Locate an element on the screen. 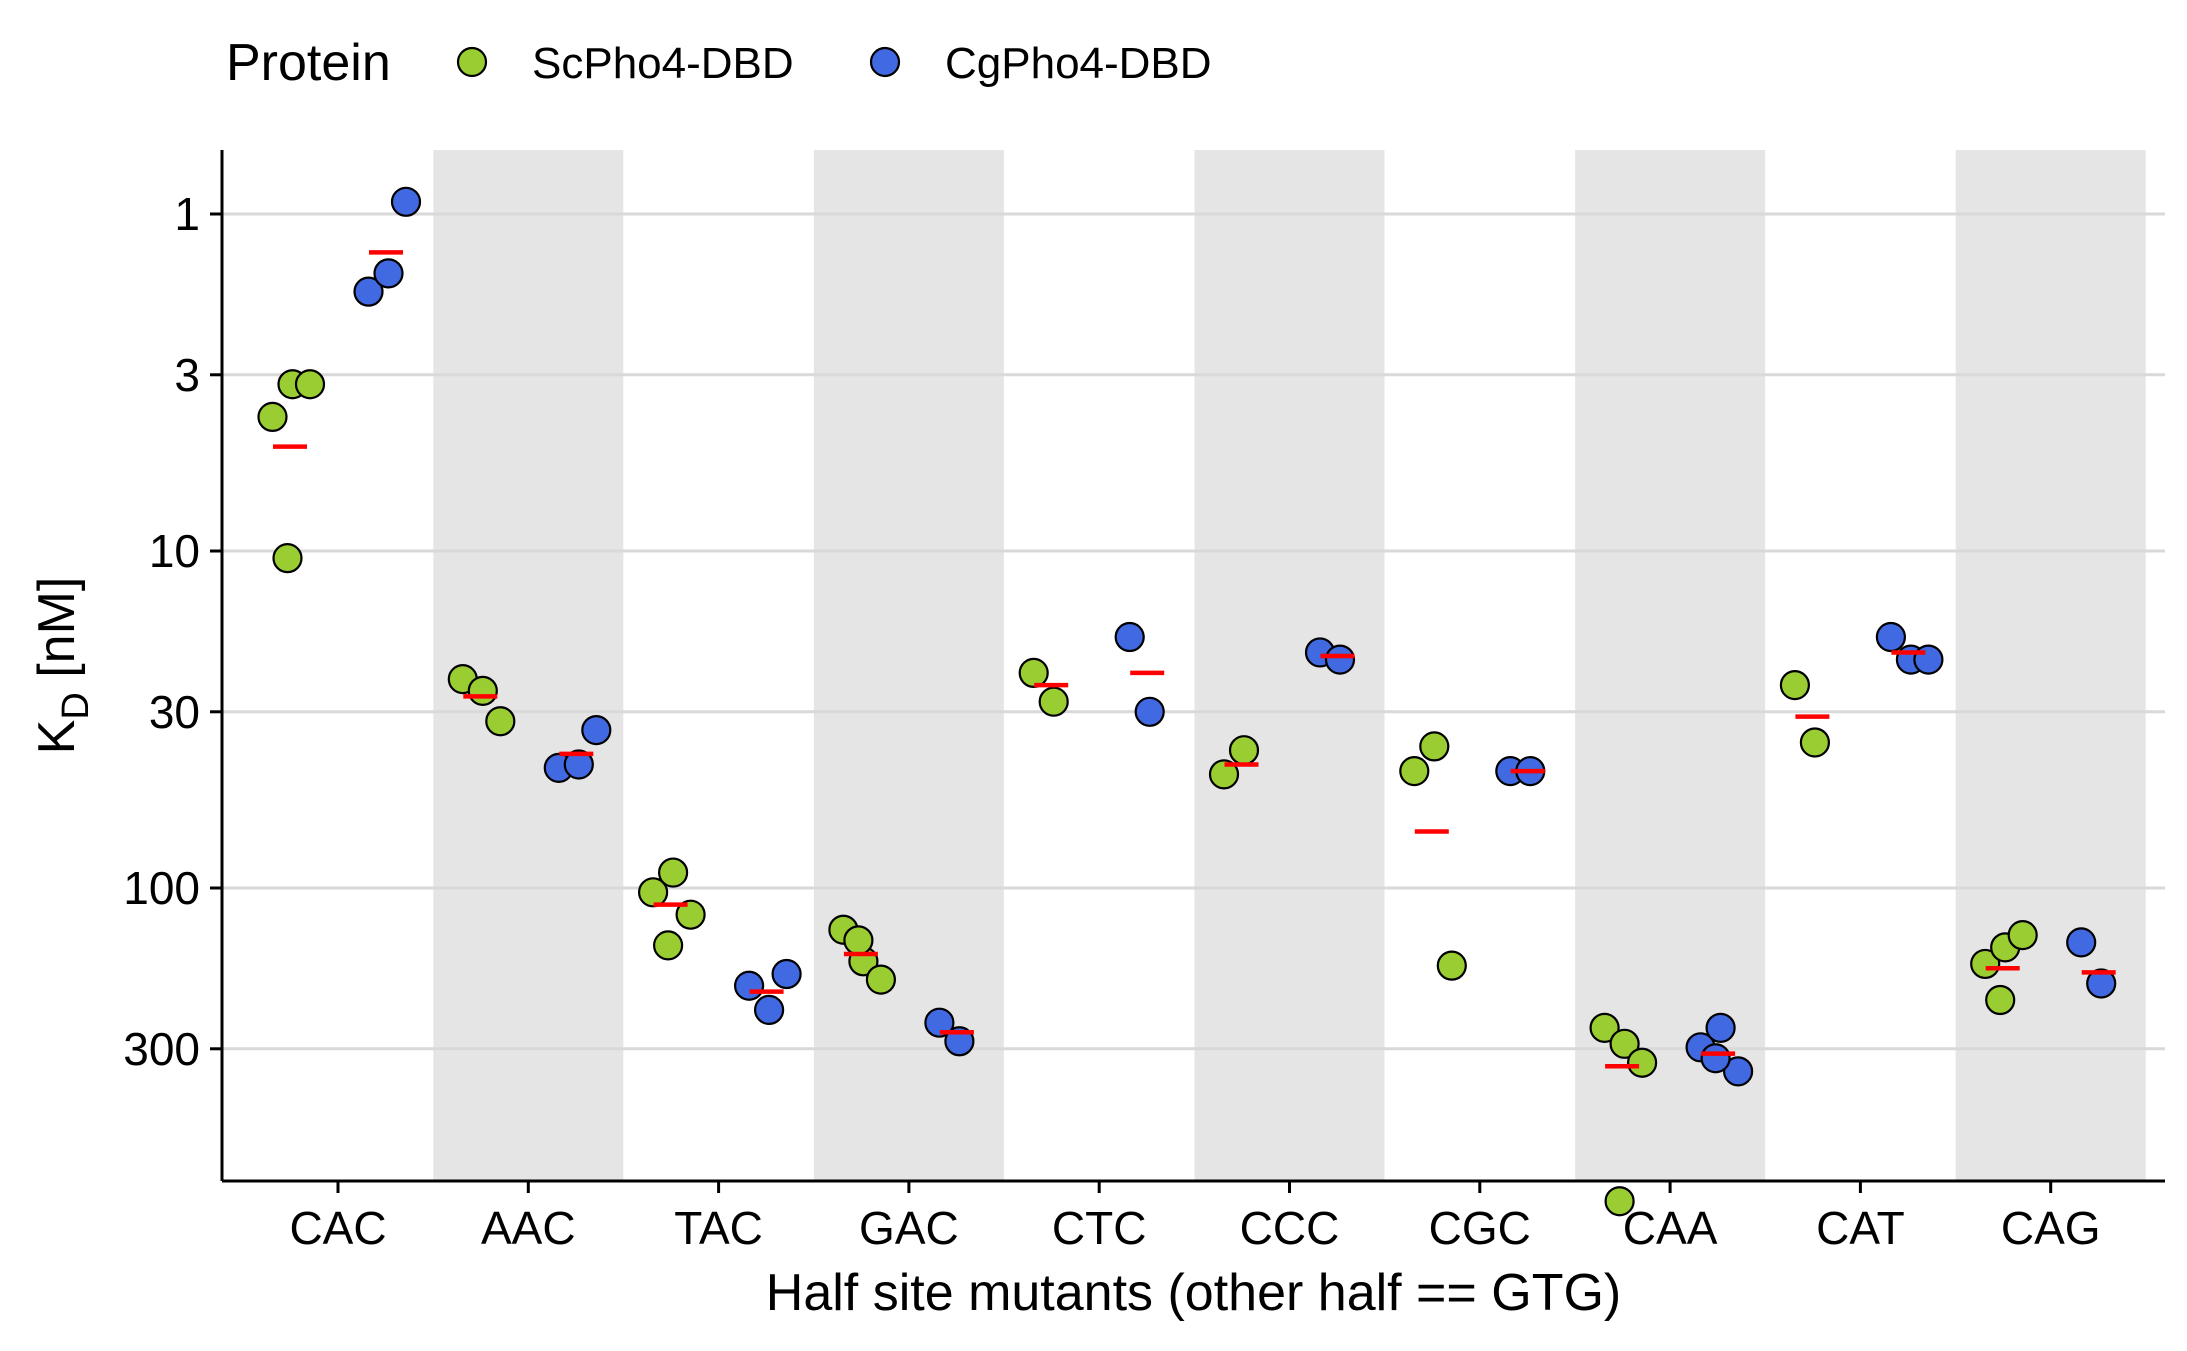 The width and height of the screenshot is (2187, 1351). y-tick-label: 10 is located at coordinates (174, 551).